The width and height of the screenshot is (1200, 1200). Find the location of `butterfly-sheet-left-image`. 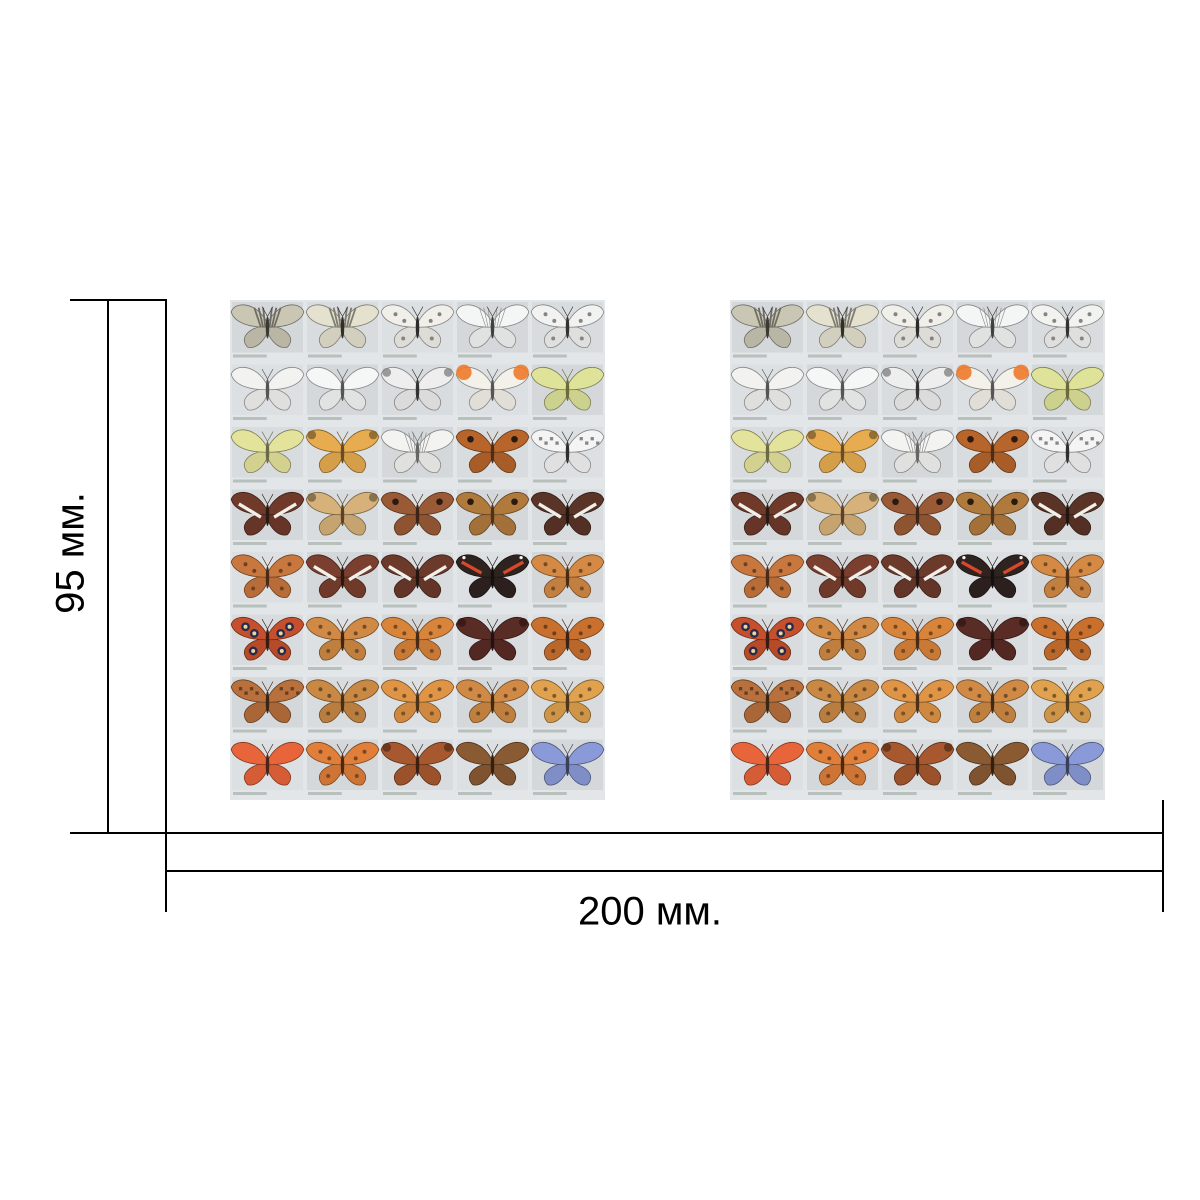

butterfly-sheet-left-image is located at coordinates (417, 550).